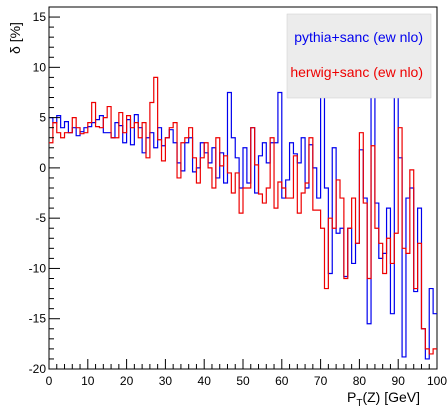 The height and width of the screenshot is (418, 447). What do you see at coordinates (356, 72) in the screenshot?
I see `legend-label-herwig: herwig+sanc (ew nlo)` at bounding box center [356, 72].